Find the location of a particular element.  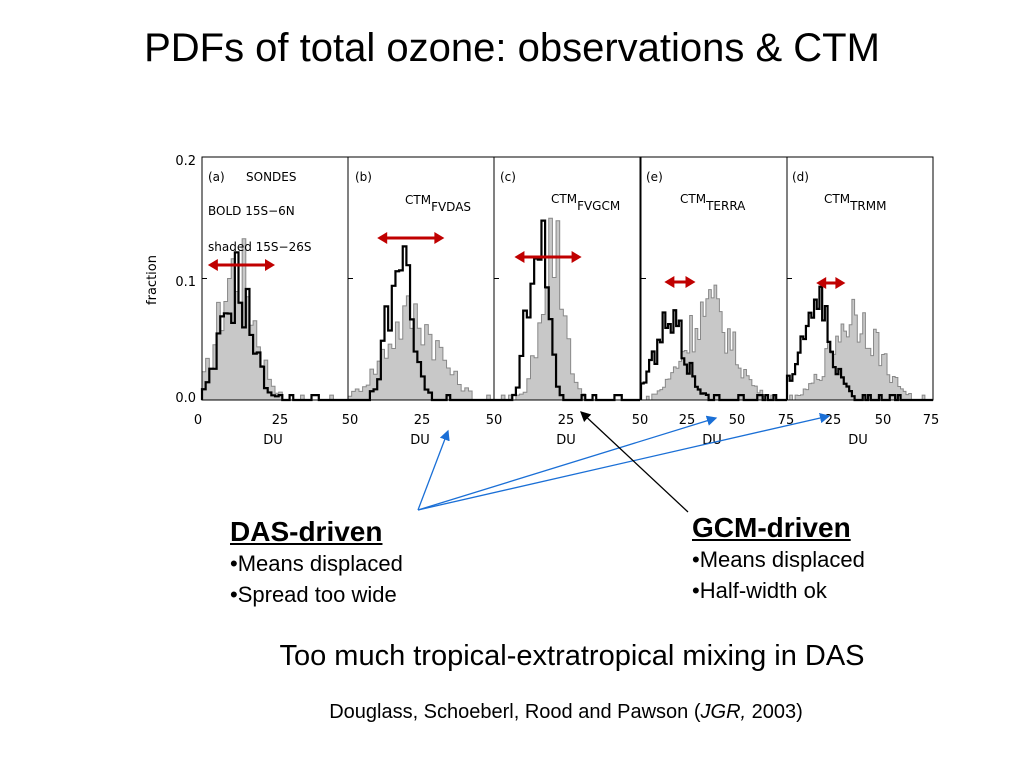

panel-name-4: CTMTRMM is located at coordinates (855, 202).